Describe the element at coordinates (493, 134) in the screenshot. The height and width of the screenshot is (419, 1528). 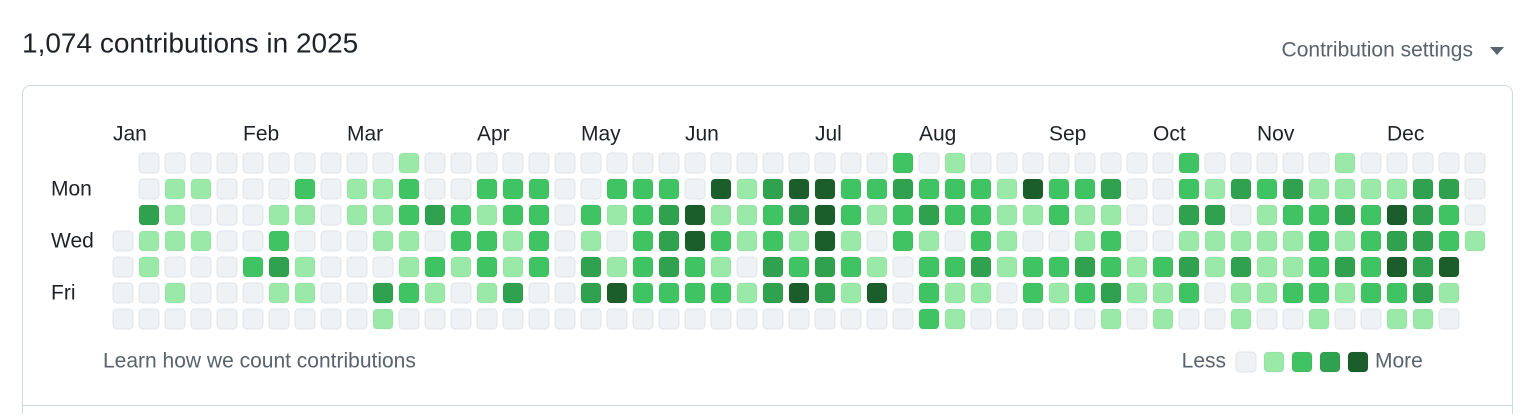
I see `month-label: Apr` at that location.